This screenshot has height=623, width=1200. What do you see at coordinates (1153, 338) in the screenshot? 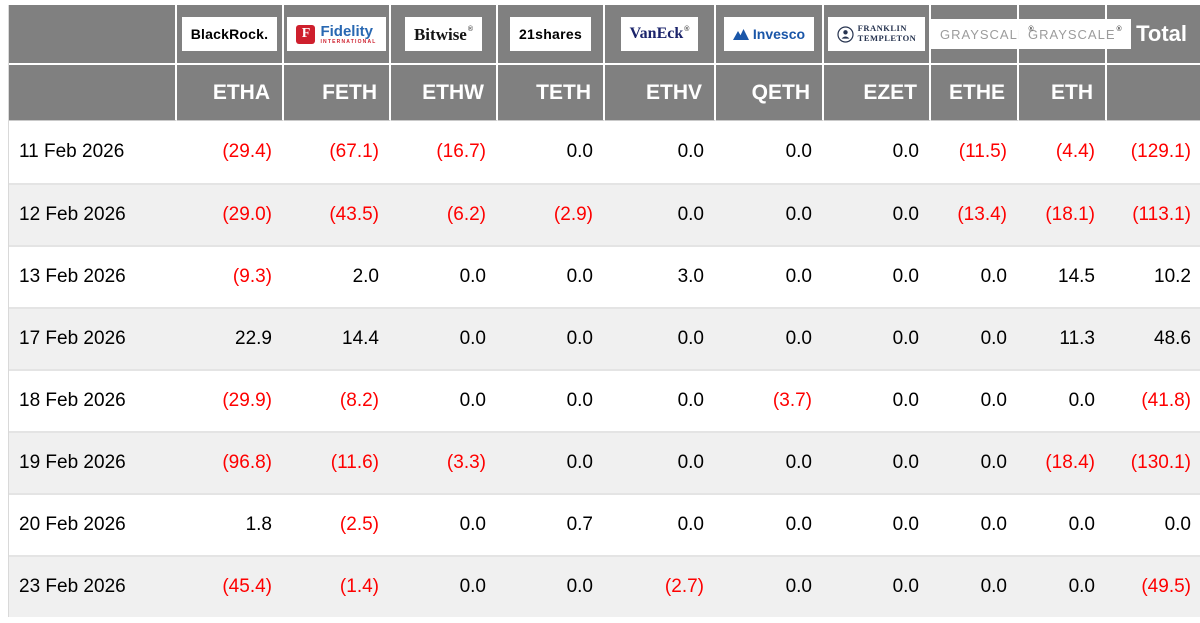
I see `flow-value-total: 48.6` at bounding box center [1153, 338].